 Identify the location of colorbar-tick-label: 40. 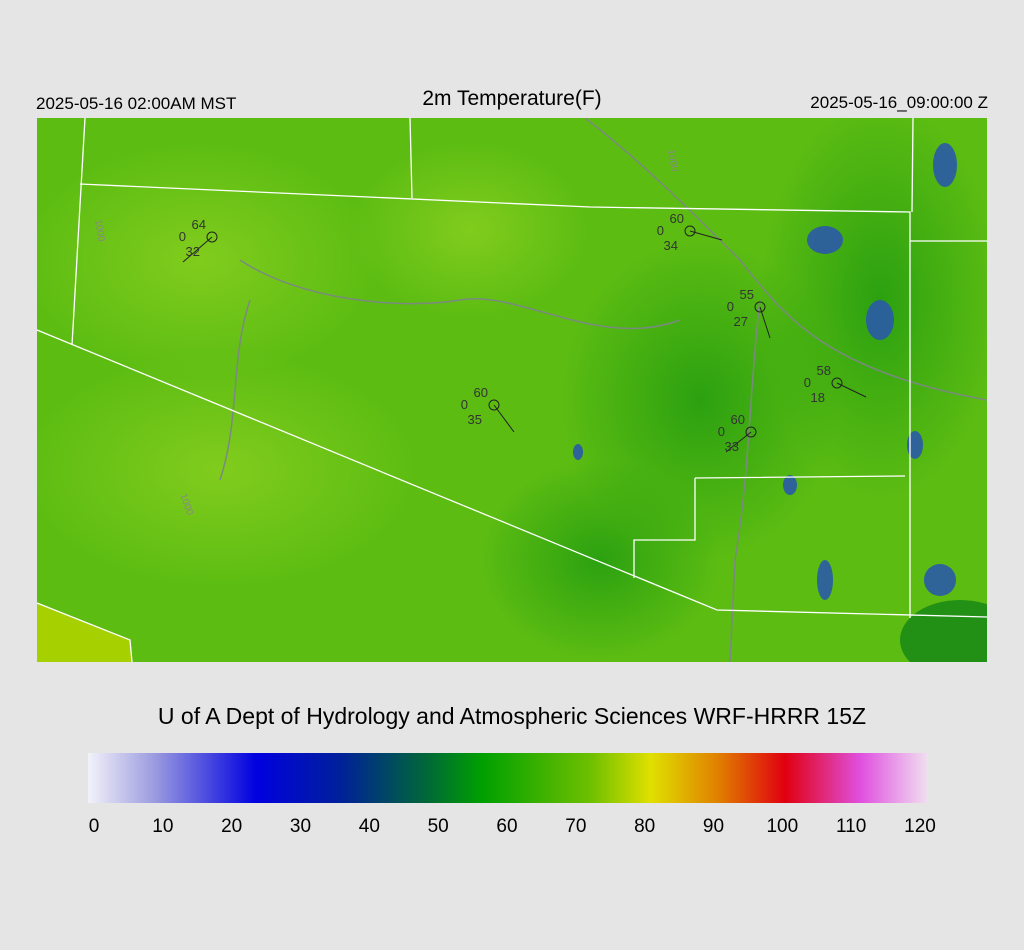
(369, 826).